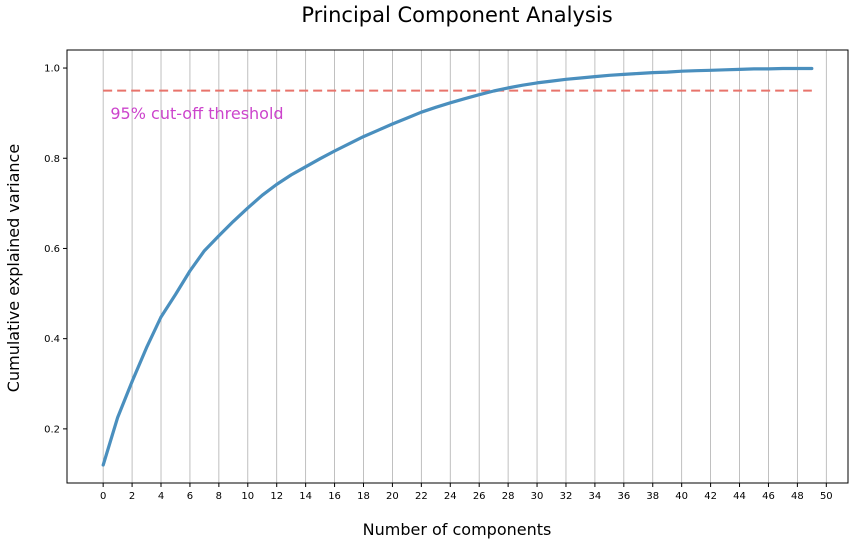 This screenshot has height=545, width=854. Describe the element at coordinates (421, 496) in the screenshot. I see `x-tick-label: 22` at that location.